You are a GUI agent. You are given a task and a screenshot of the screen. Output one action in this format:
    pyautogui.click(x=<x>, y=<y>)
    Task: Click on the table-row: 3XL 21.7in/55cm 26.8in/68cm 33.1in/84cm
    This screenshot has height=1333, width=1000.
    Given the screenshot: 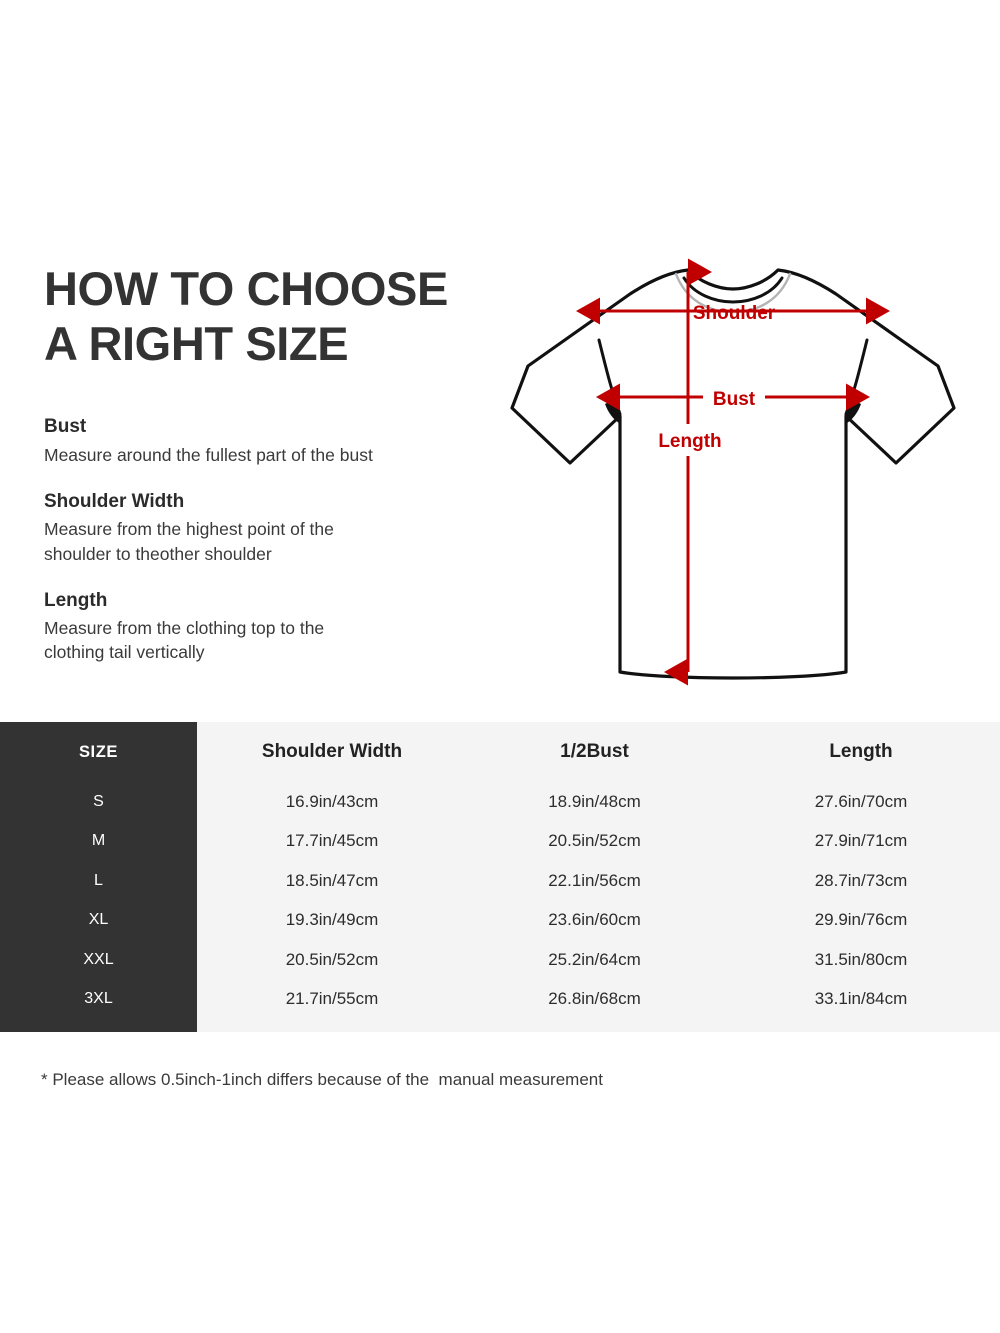 What is the action you would take?
    pyautogui.click(x=500, y=1000)
    